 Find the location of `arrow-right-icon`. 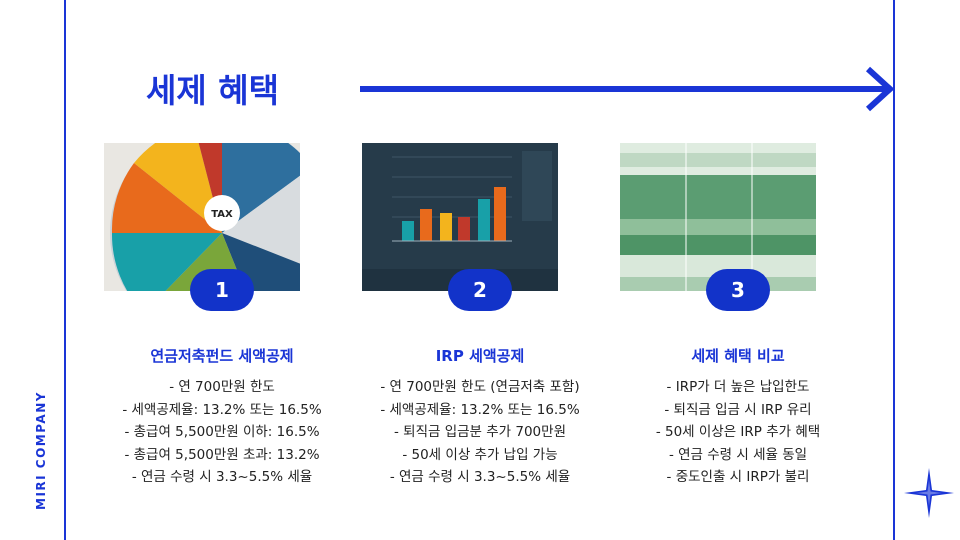

arrow-right-icon is located at coordinates (627, 89).